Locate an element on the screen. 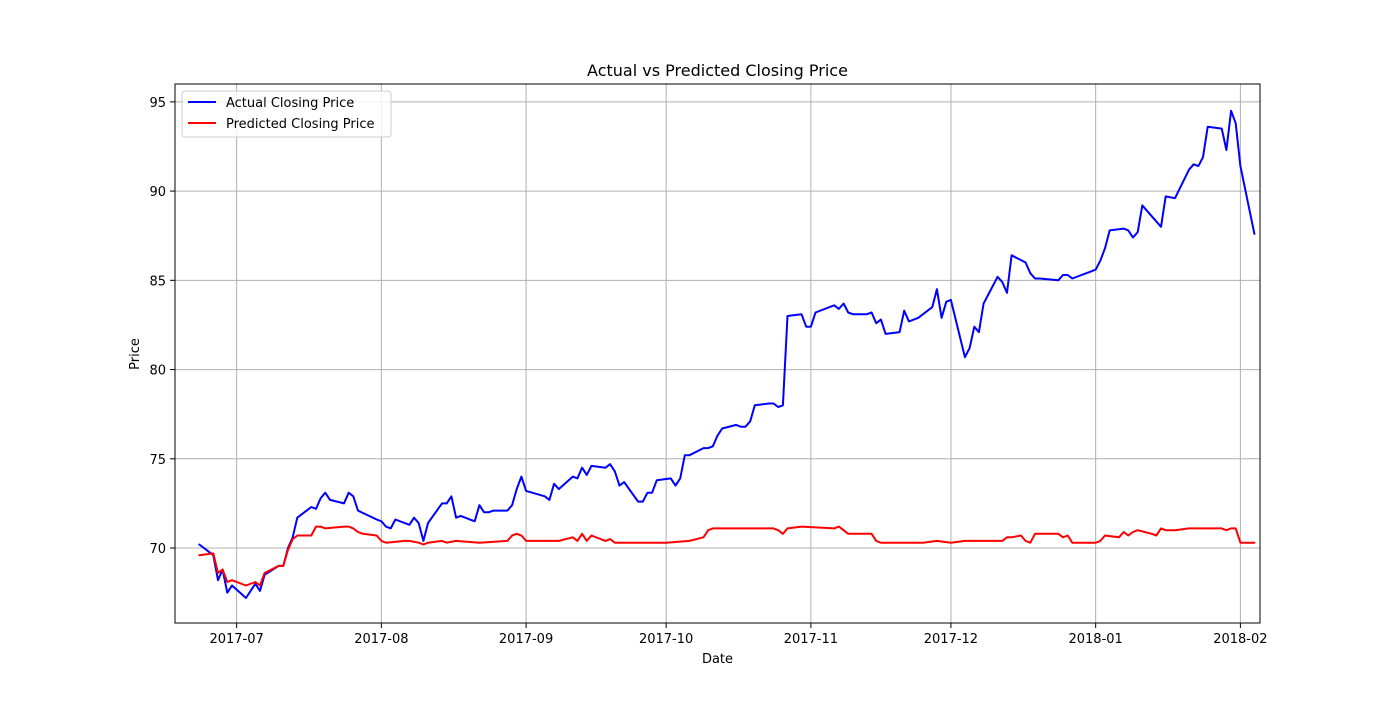 Image resolution: width=1400 pixels, height=705 pixels. legend-box is located at coordinates (286, 114).